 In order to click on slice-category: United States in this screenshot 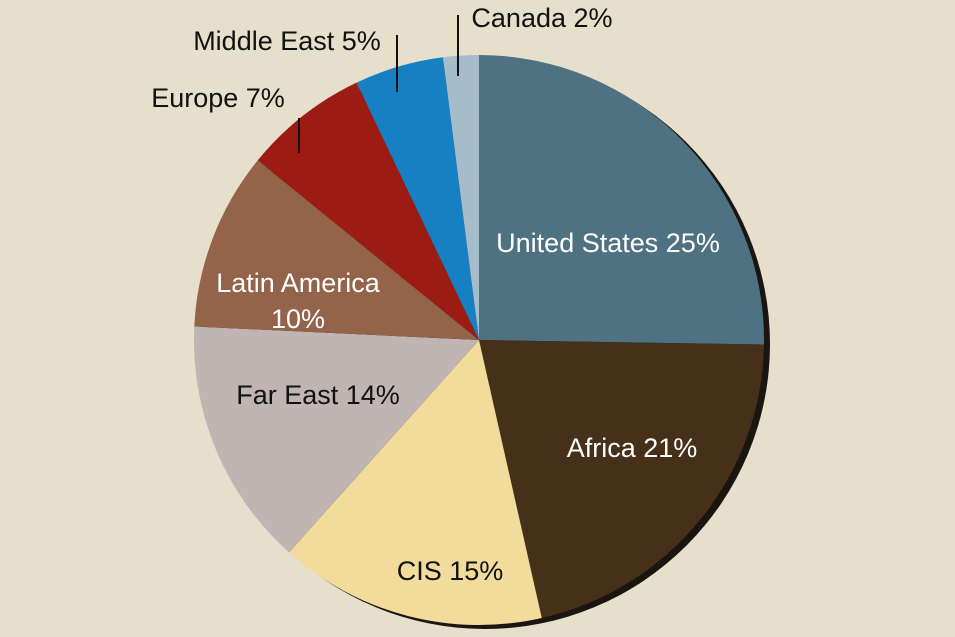, I will do `click(577, 243)`.